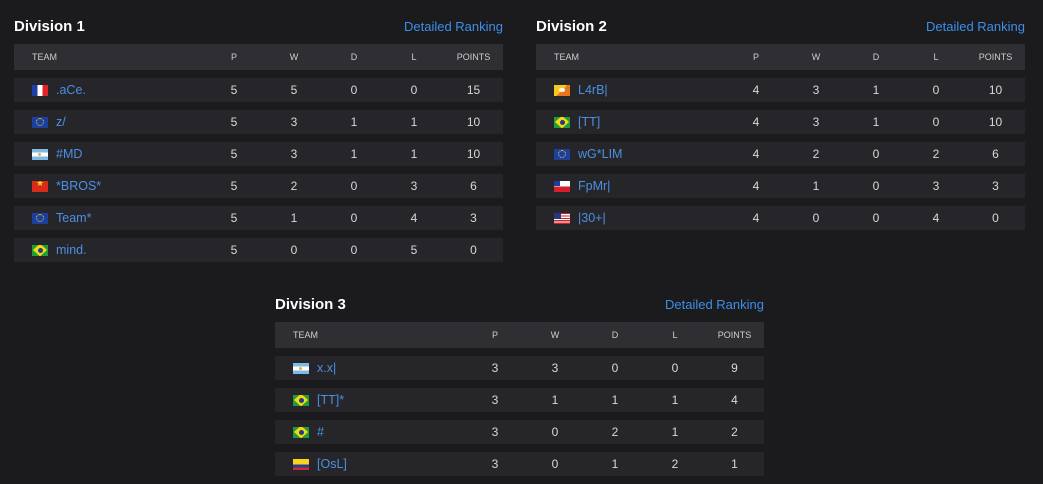 The height and width of the screenshot is (484, 1043). What do you see at coordinates (331, 400) in the screenshot?
I see `team-name-link: [TT]*` at bounding box center [331, 400].